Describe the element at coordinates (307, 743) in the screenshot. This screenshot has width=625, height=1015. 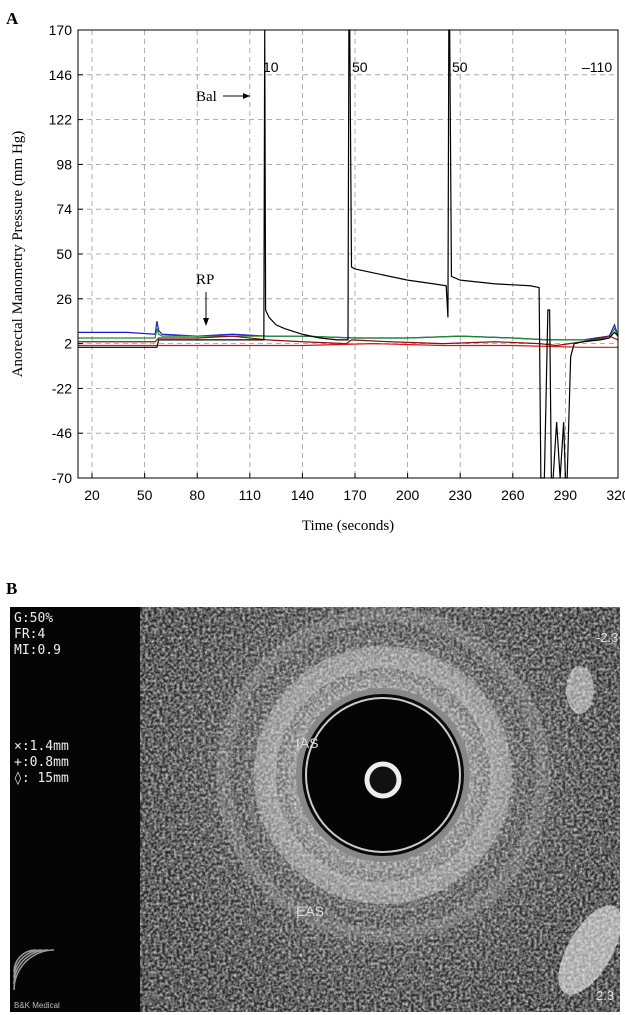
I see `structure-label: IAS` at that location.